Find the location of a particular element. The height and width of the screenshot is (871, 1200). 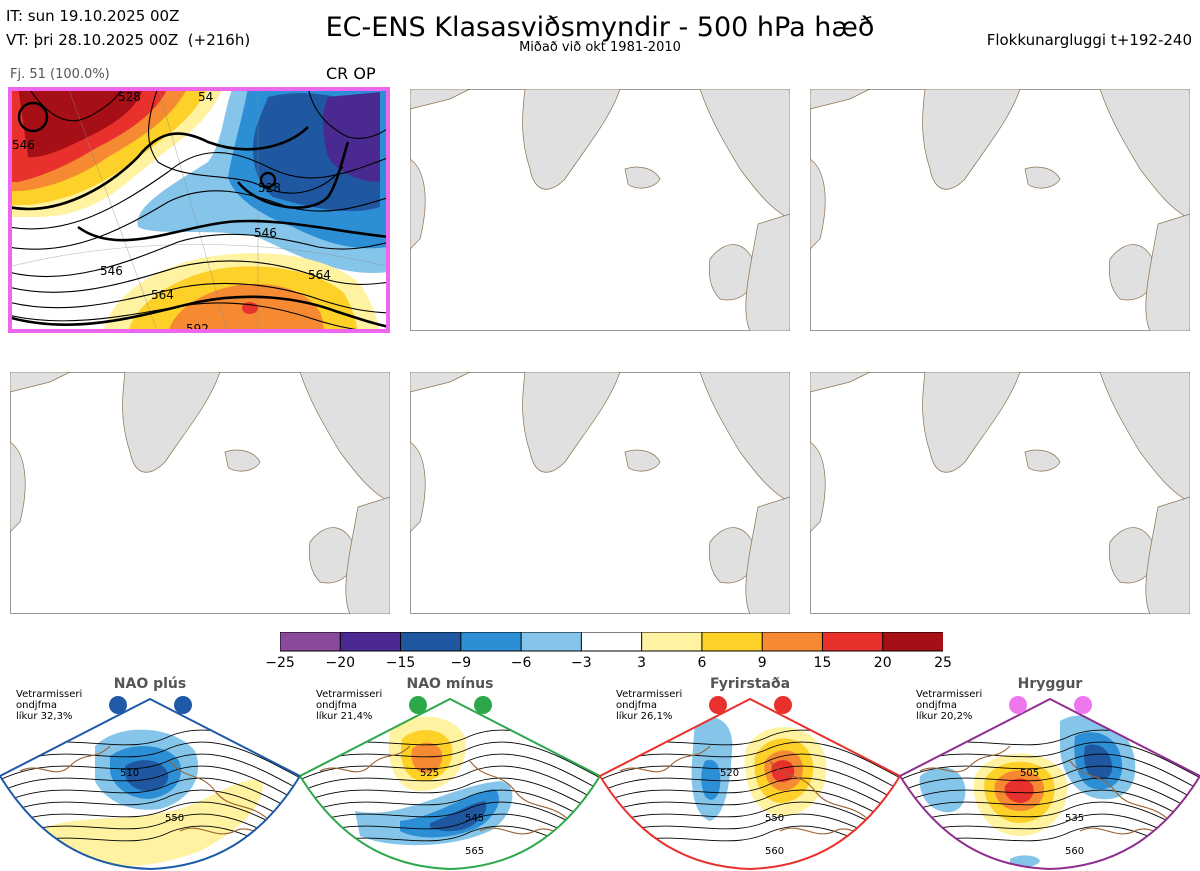

page-subtitle: Miðað við okt 1981-2010 is located at coordinates (600, 47).